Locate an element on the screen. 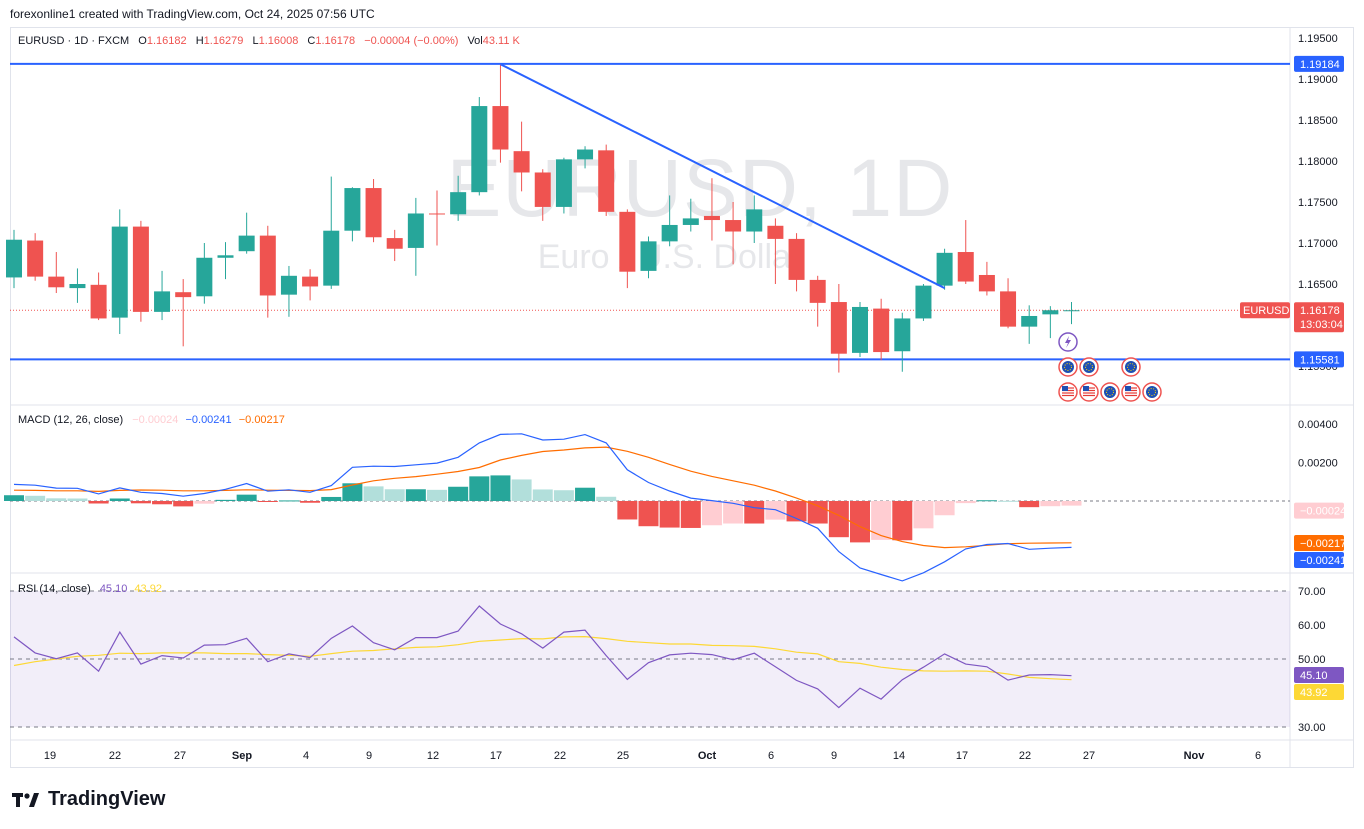 The width and height of the screenshot is (1364, 829). macd-signal-tag-box is located at coordinates (1319, 543).